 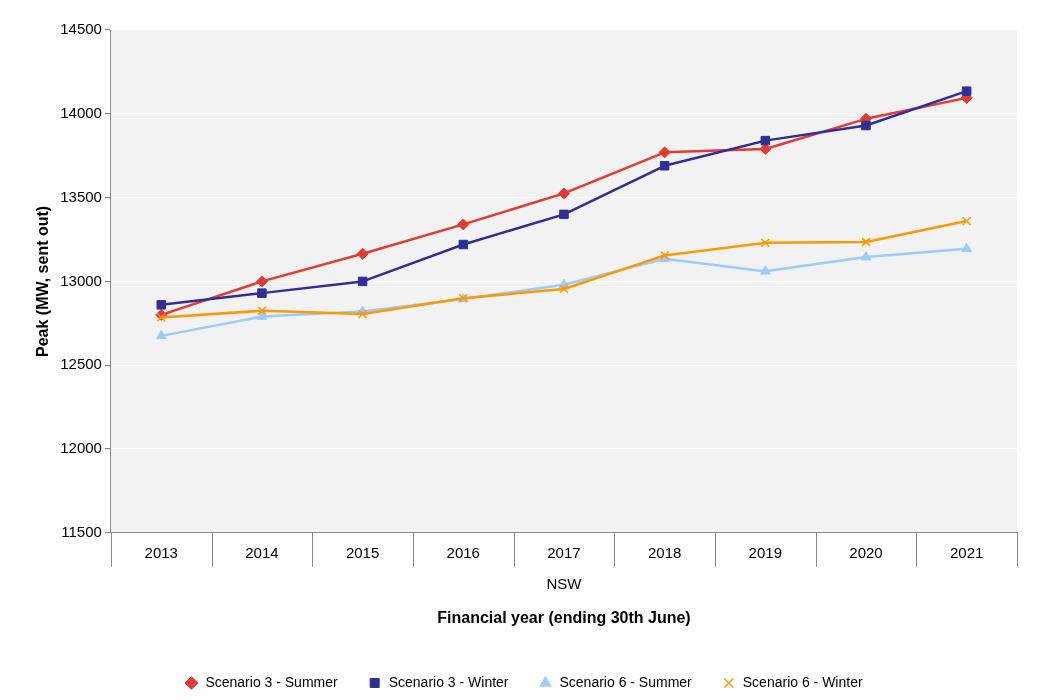 What do you see at coordinates (802, 681) in the screenshot?
I see `legend-label: Scenario 6 - Winter` at bounding box center [802, 681].